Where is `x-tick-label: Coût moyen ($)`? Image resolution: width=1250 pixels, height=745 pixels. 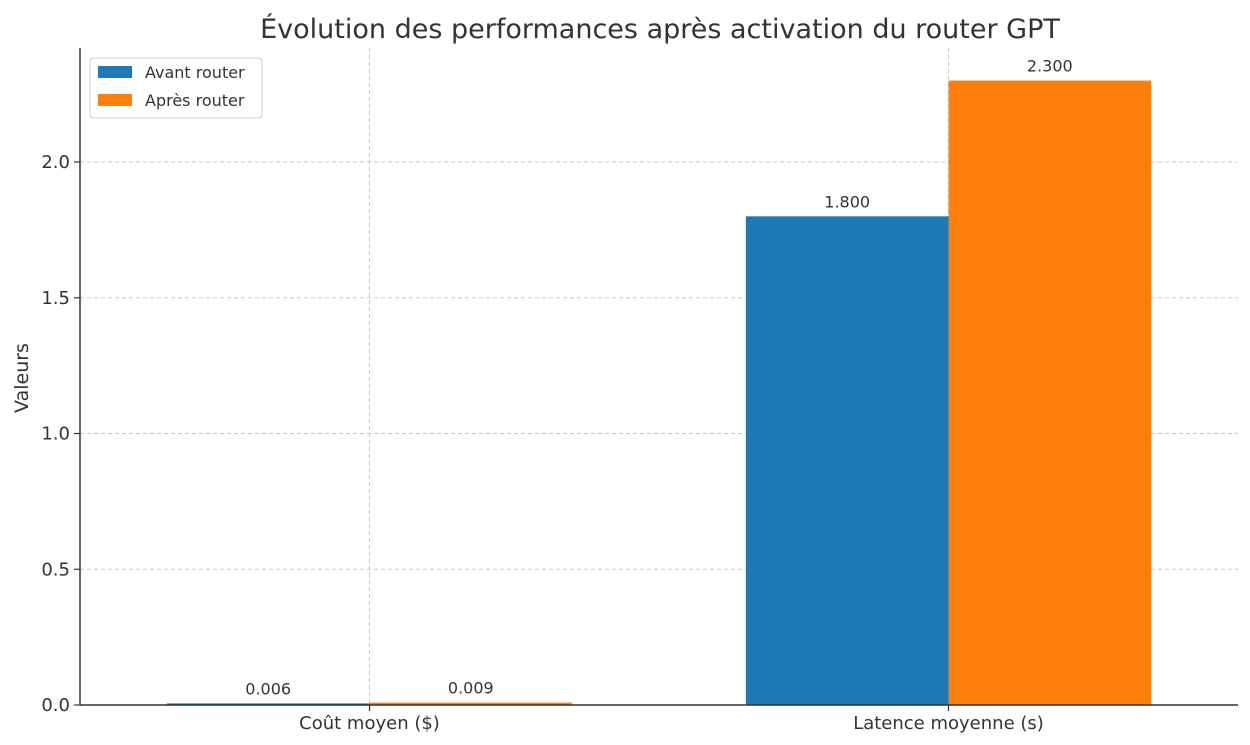 x-tick-label: Coût moyen ($) is located at coordinates (369, 723).